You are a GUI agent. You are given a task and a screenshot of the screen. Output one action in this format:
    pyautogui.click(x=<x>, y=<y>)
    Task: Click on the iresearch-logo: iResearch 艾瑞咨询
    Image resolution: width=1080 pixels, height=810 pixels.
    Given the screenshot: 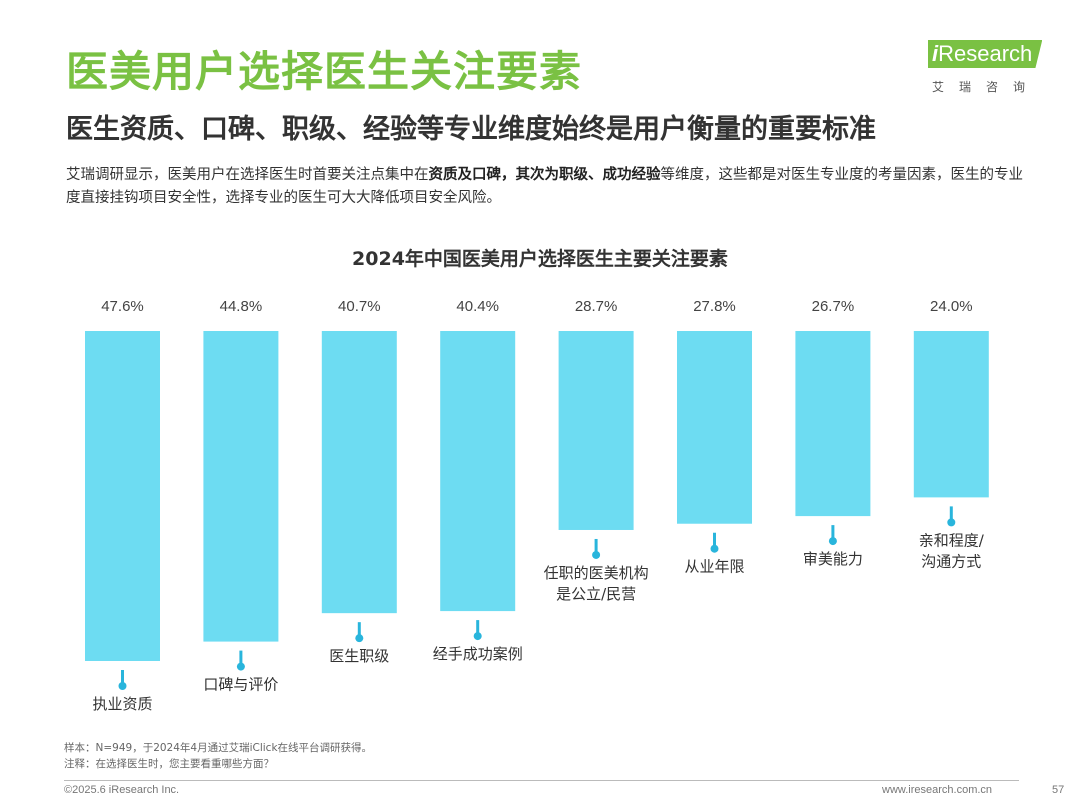 What is the action you would take?
    pyautogui.click(x=993, y=65)
    